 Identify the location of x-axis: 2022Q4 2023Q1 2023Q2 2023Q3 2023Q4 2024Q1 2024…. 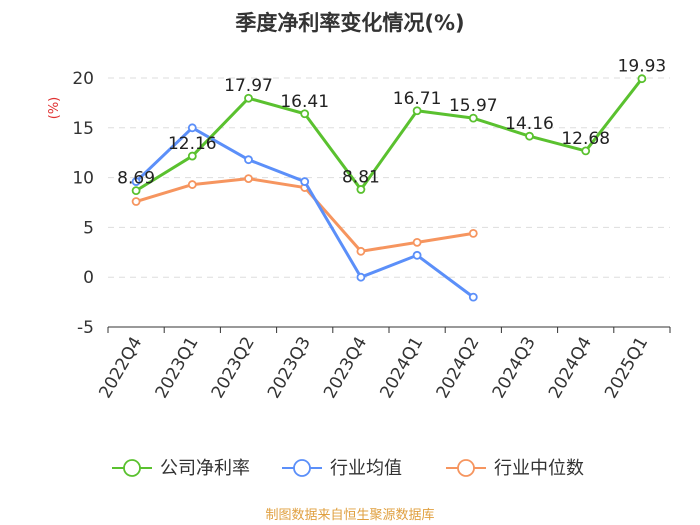
(383, 364).